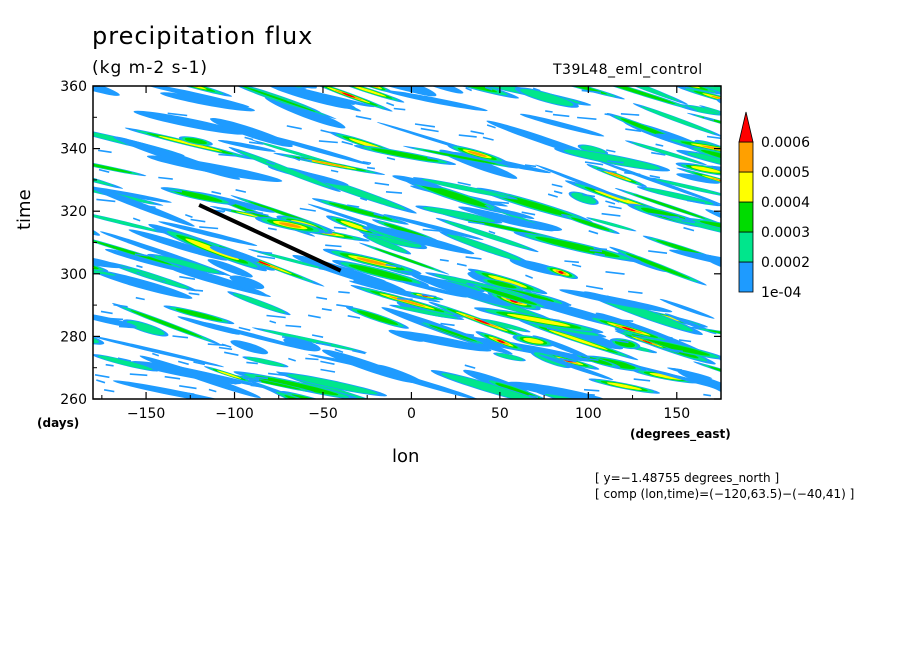 This screenshot has height=654, width=904. What do you see at coordinates (687, 478) in the screenshot?
I see `note-latitude: [ y=−1.48755 degrees_north ]` at bounding box center [687, 478].